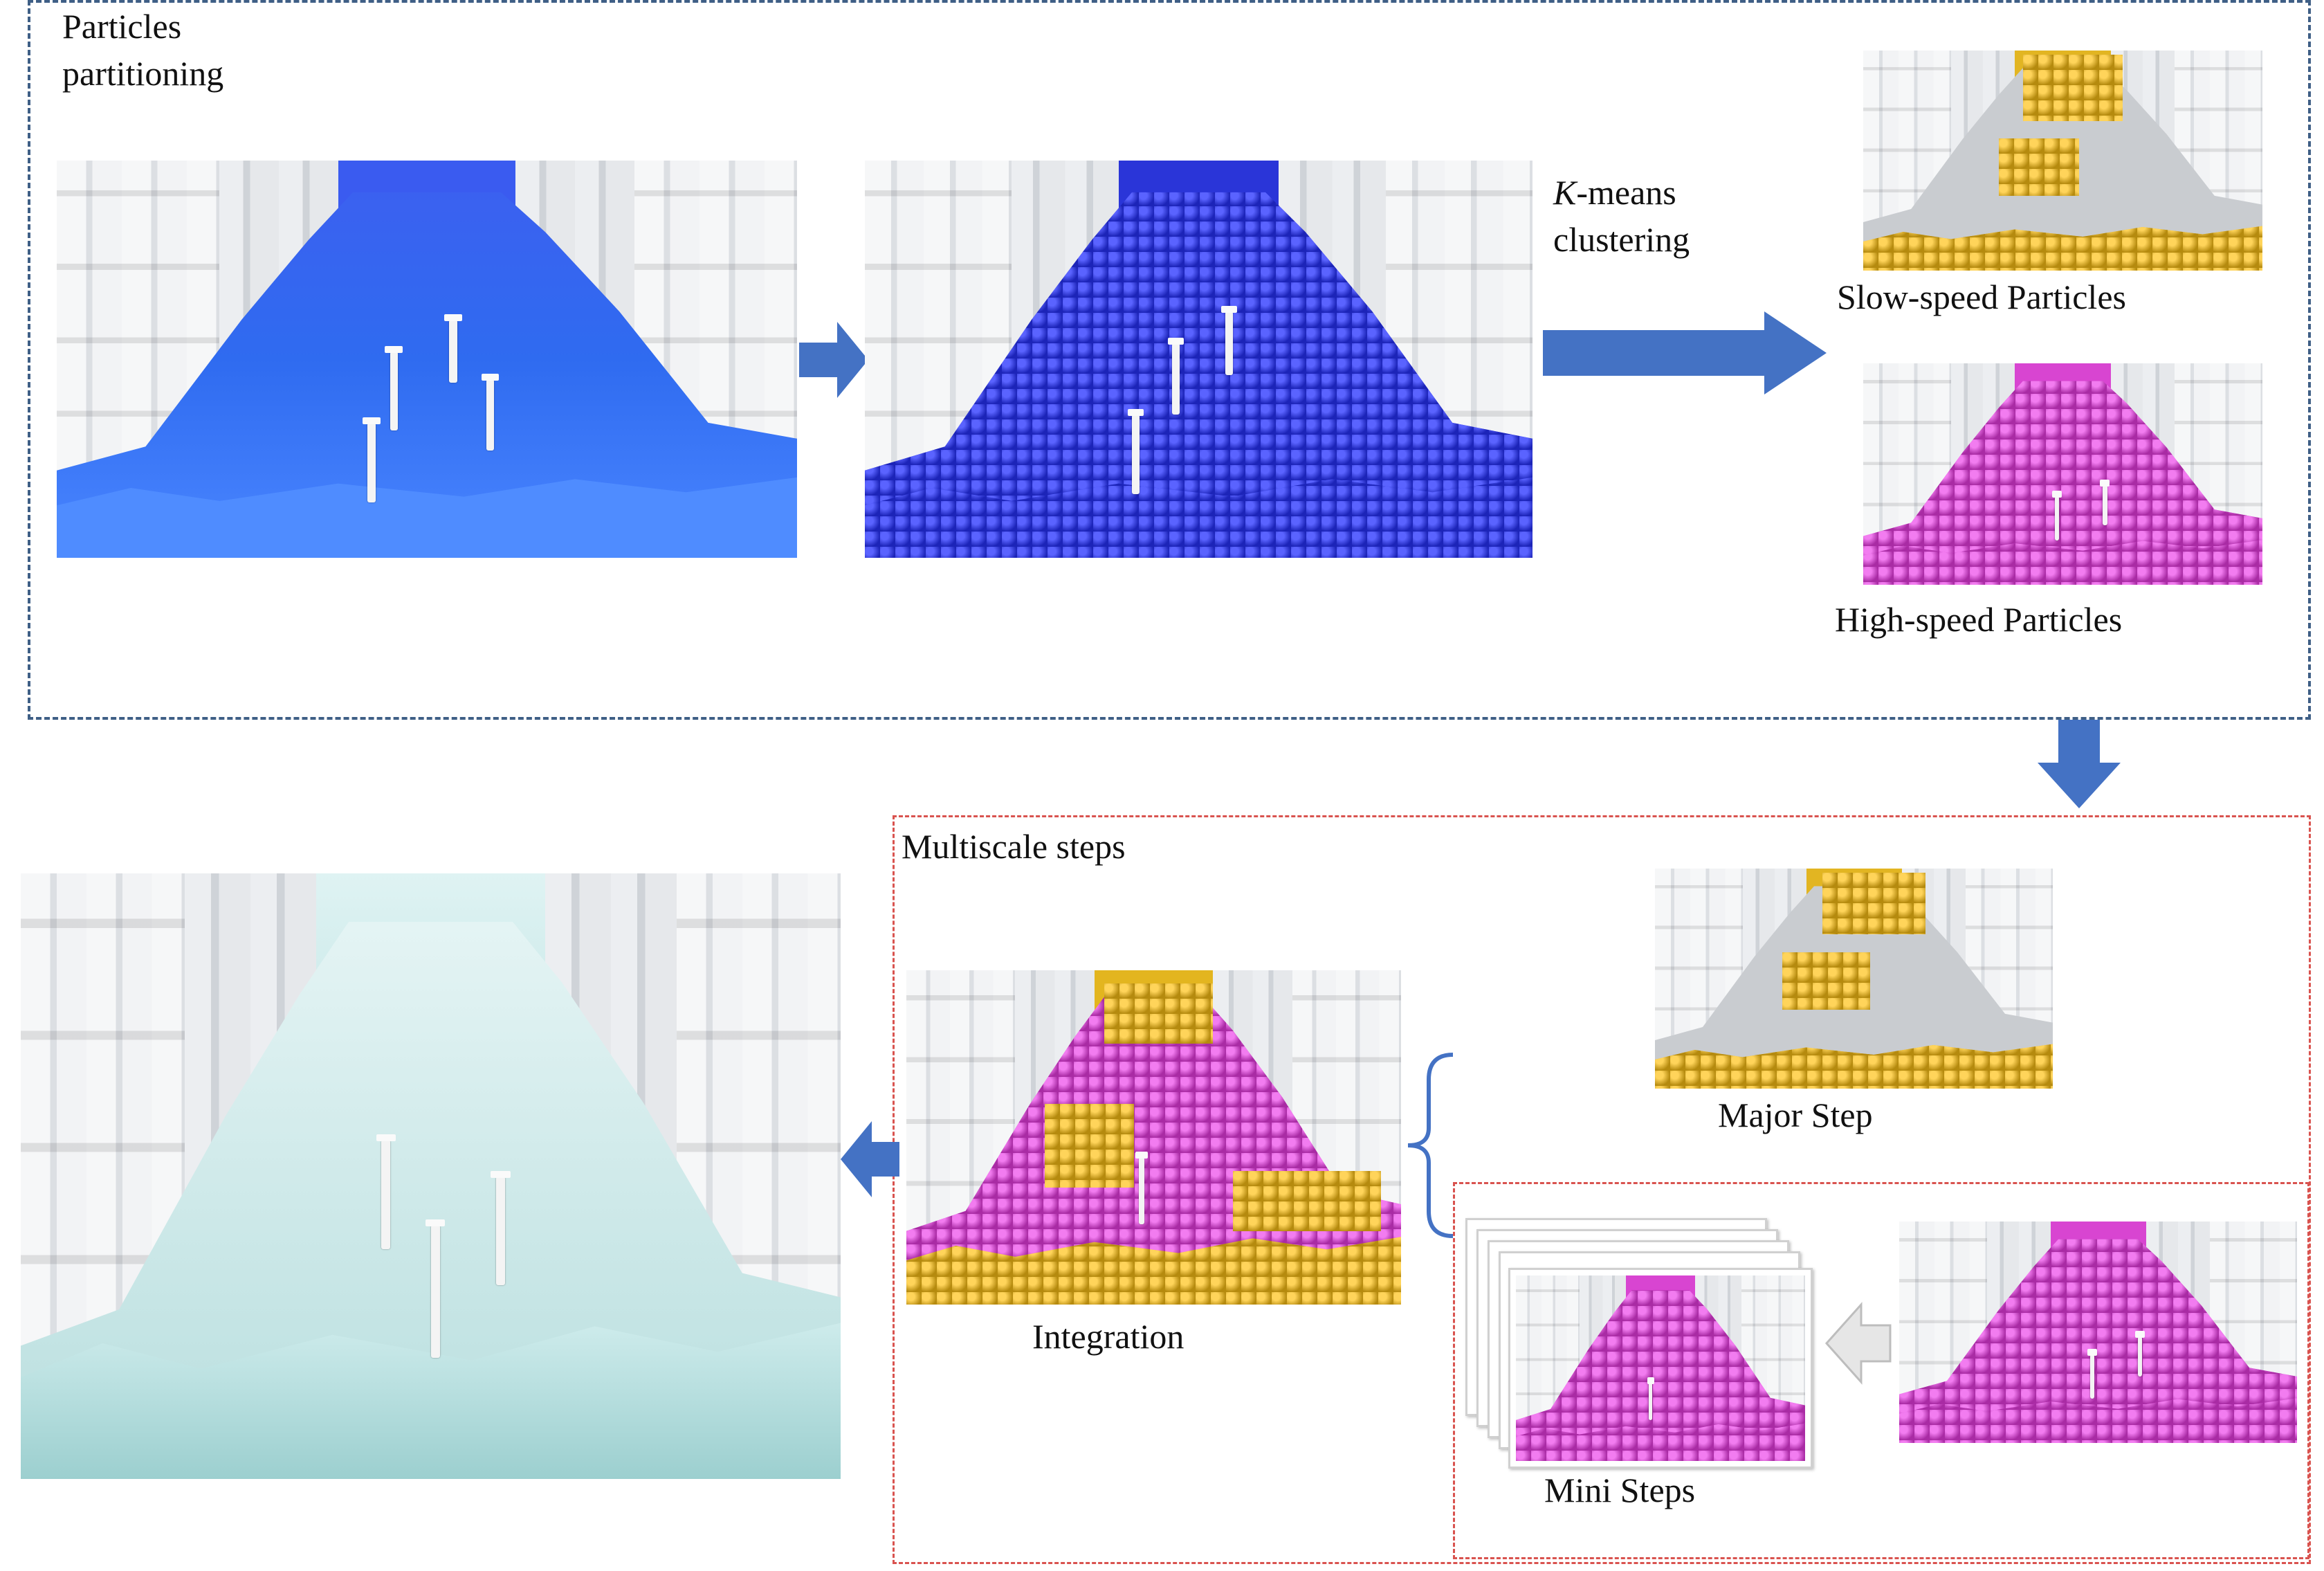  What do you see at coordinates (1565, 192) in the screenshot?
I see `kmeans-k: K` at bounding box center [1565, 192].